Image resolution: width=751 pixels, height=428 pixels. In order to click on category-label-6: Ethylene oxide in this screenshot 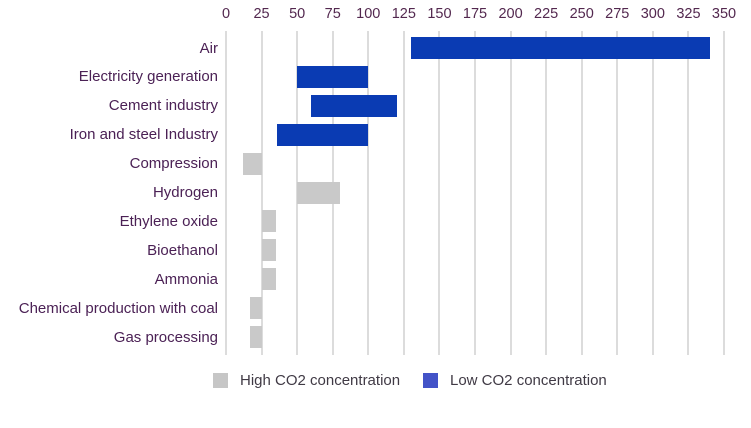, I will do `click(168, 221)`.